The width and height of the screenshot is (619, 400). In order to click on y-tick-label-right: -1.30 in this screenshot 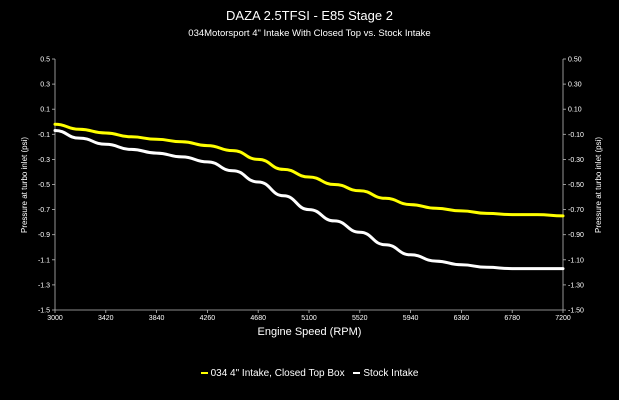, I will do `click(576, 285)`.